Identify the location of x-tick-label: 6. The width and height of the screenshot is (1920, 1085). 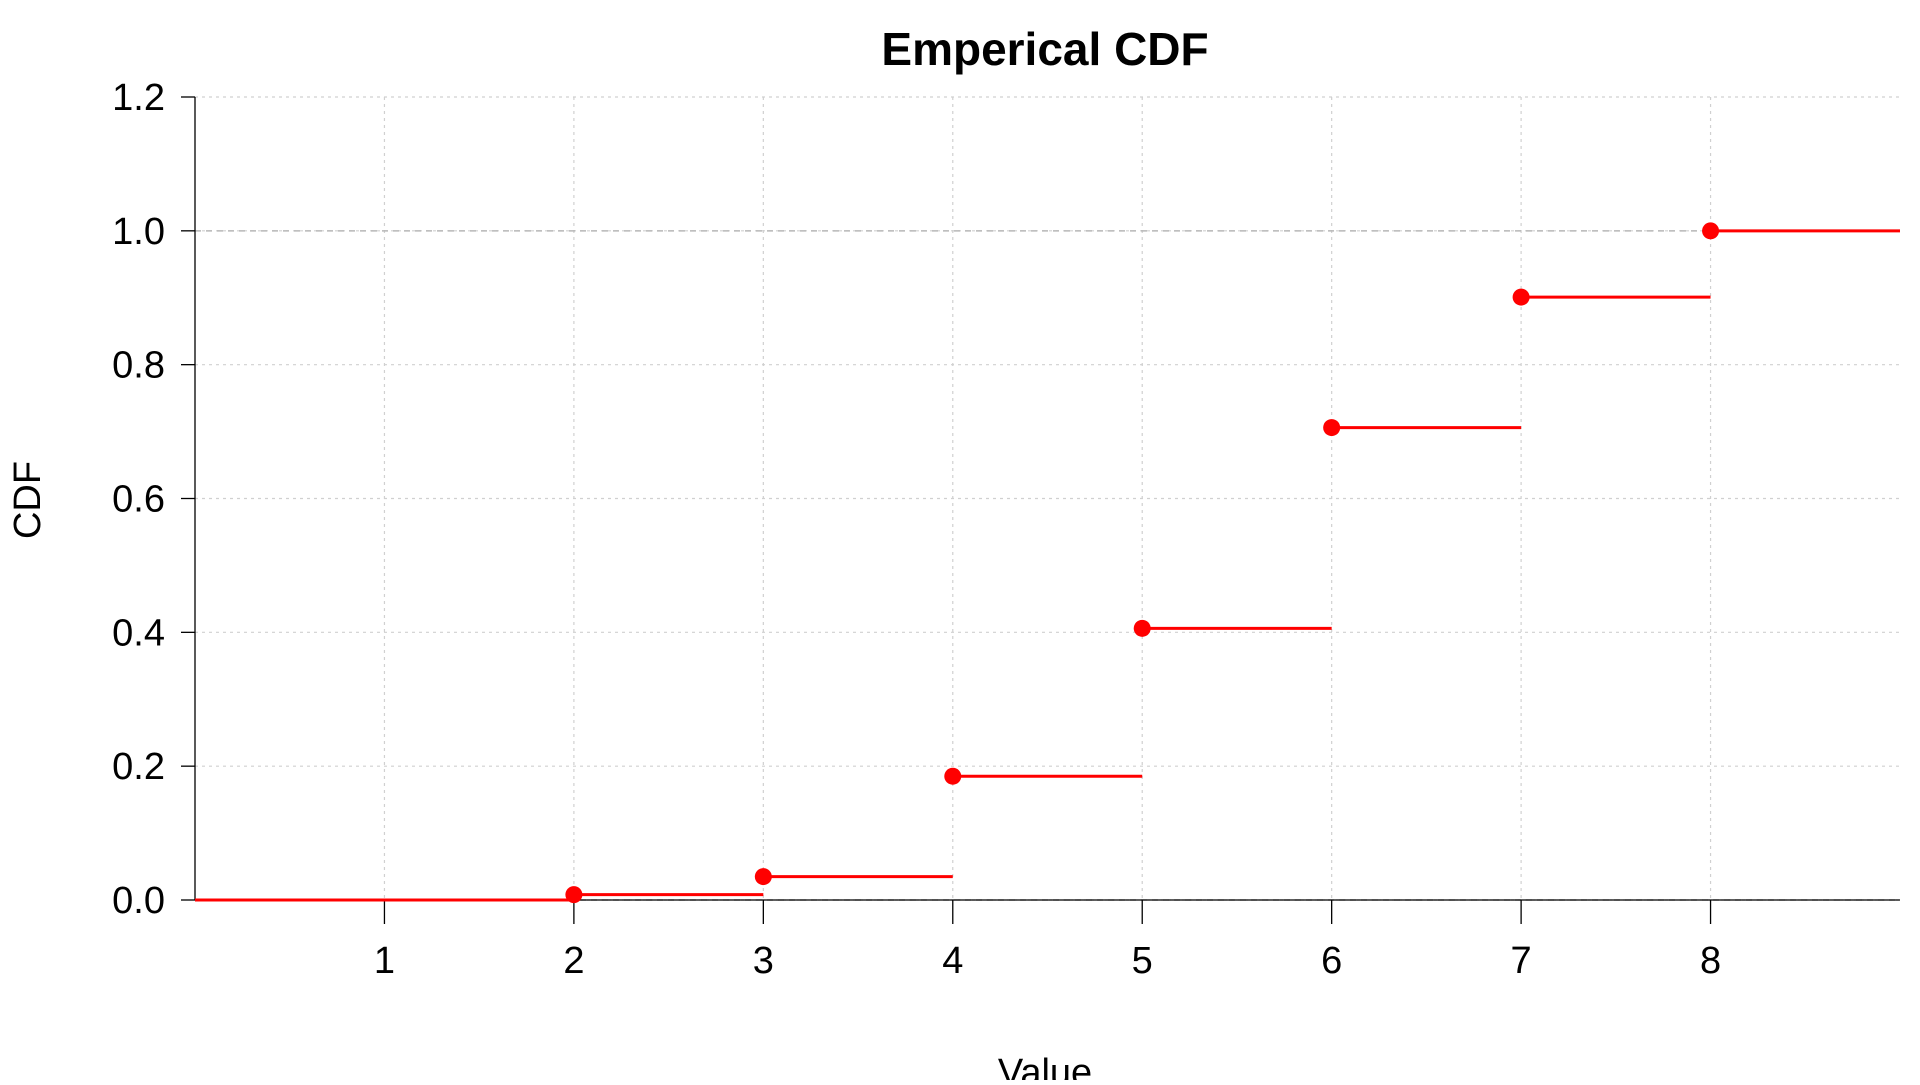
(1331, 961).